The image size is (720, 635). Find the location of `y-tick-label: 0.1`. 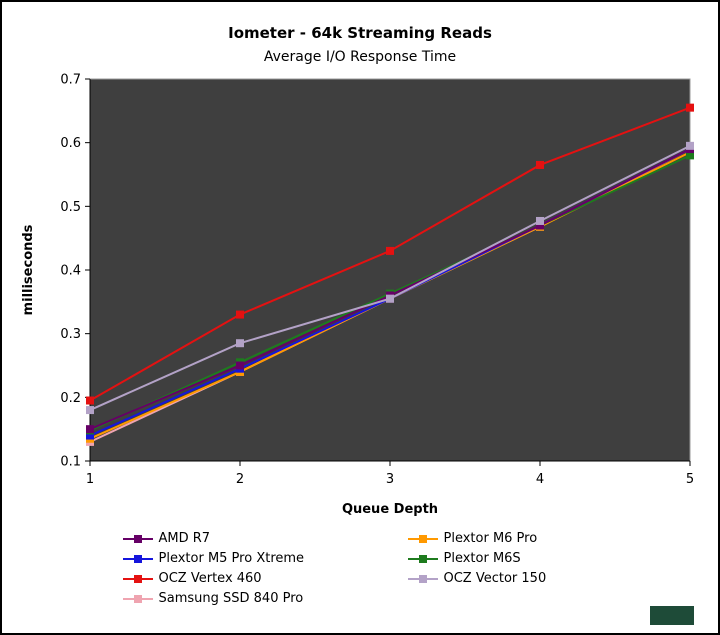

y-tick-label: 0.1 is located at coordinates (70, 462).